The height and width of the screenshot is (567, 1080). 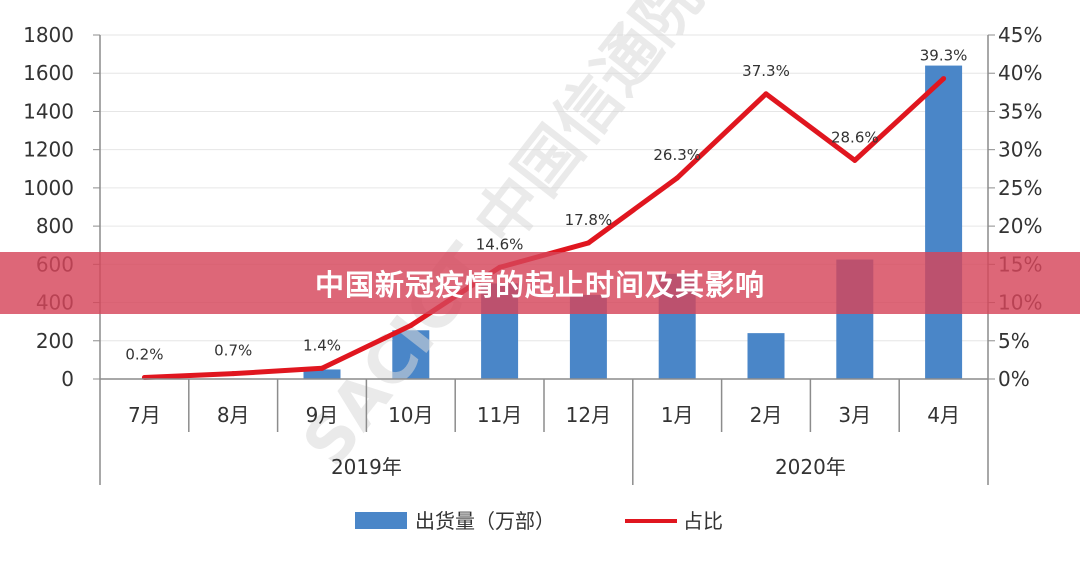 I want to click on left-tick-label: 1400, so click(x=48, y=111).